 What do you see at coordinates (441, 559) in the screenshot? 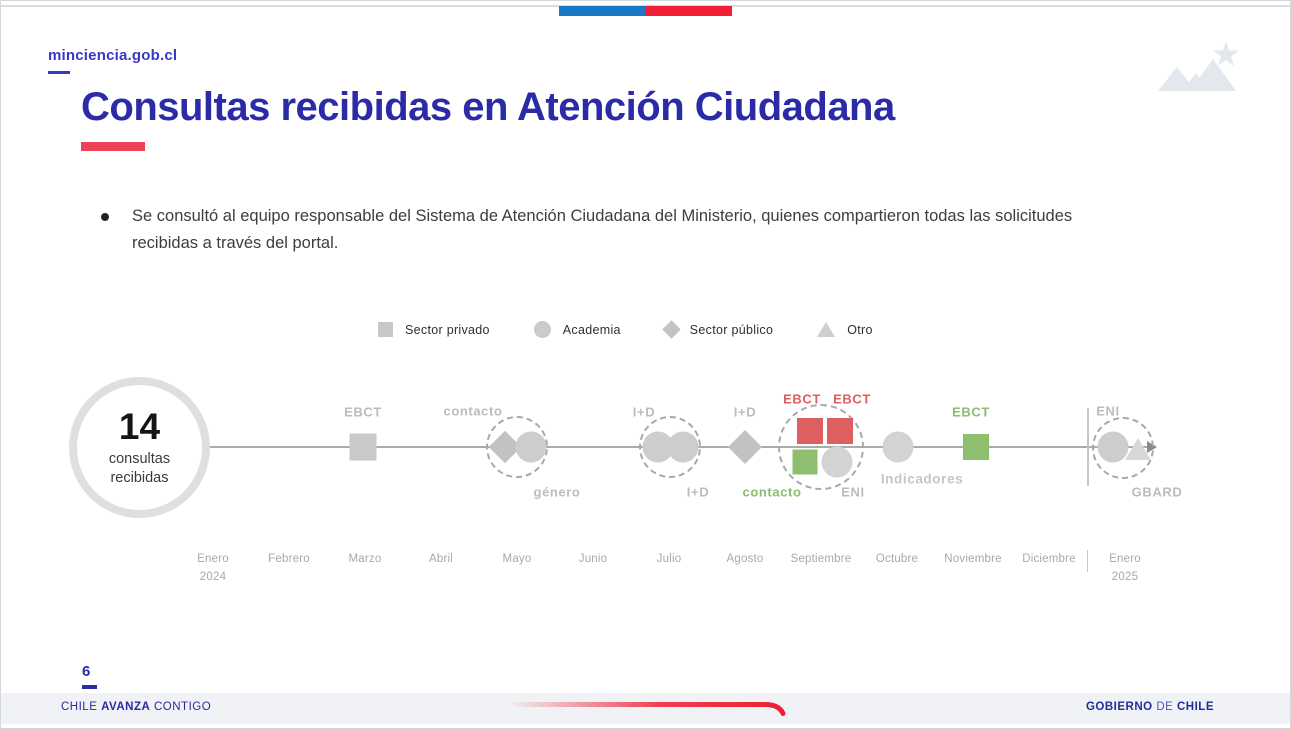
I see `month-tick: Abril` at bounding box center [441, 559].